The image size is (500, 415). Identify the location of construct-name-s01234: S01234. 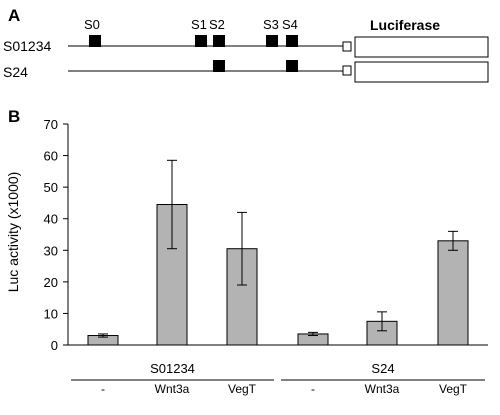
(27, 46).